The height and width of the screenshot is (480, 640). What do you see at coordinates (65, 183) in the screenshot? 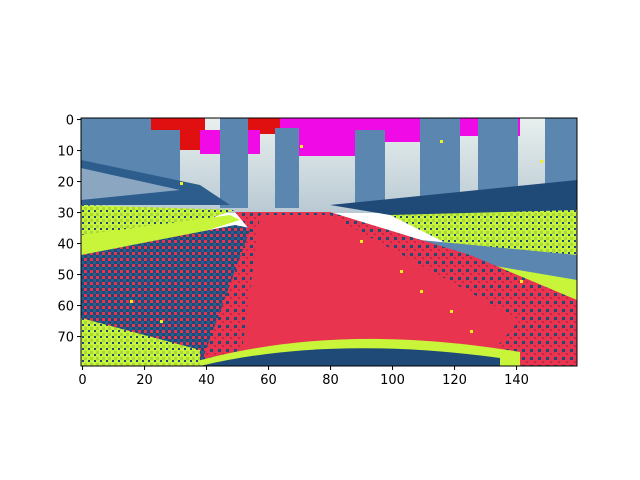
I see `y-tick-label: 20` at bounding box center [65, 183].